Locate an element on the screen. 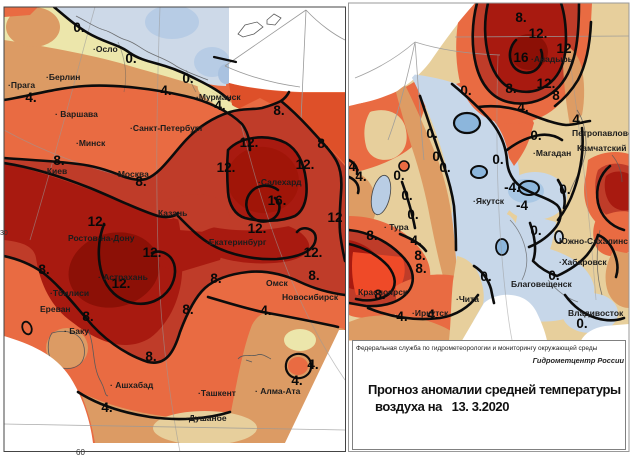 The height and width of the screenshot is (456, 635). svg-text: Ереван is located at coordinates (55, 309).